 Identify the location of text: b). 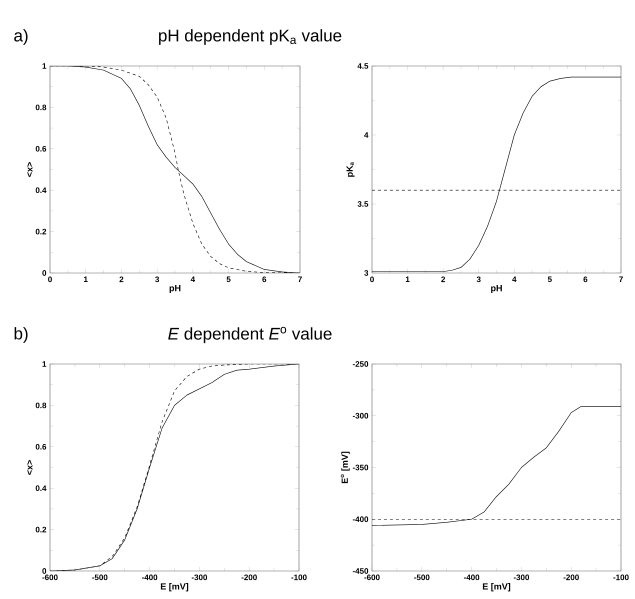
(21, 335).